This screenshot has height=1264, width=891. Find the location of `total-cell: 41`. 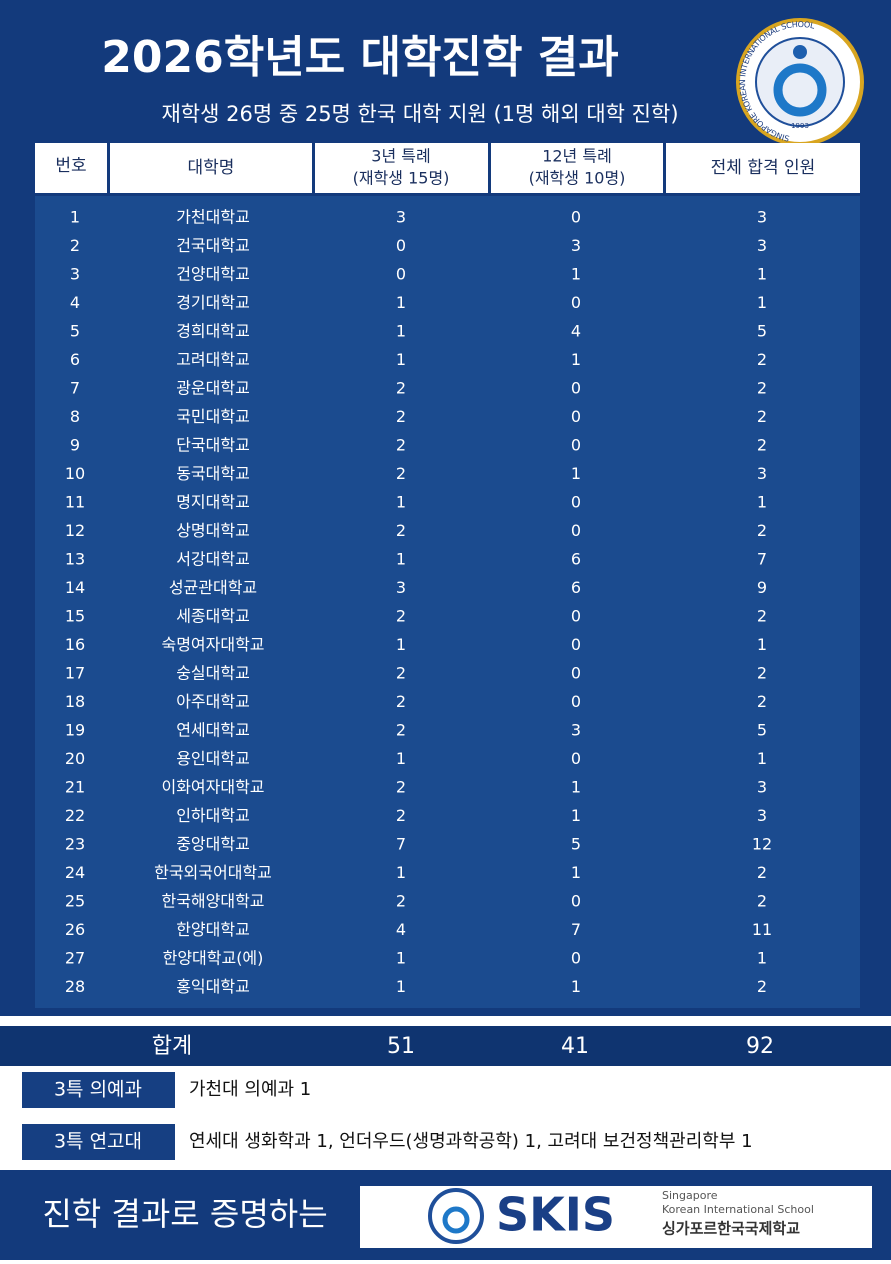

total-cell: 41 is located at coordinates (575, 1046).